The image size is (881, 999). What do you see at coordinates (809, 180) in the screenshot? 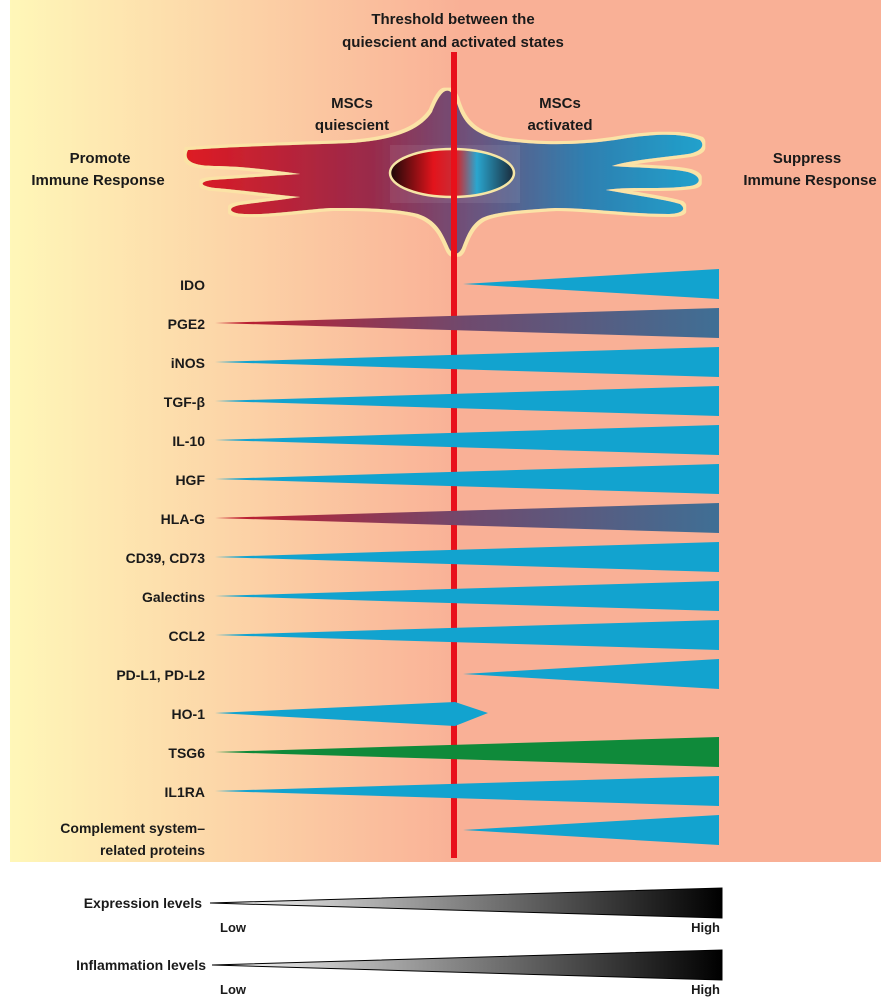
I see `suppress-label-line2: Immune Response` at bounding box center [809, 180].